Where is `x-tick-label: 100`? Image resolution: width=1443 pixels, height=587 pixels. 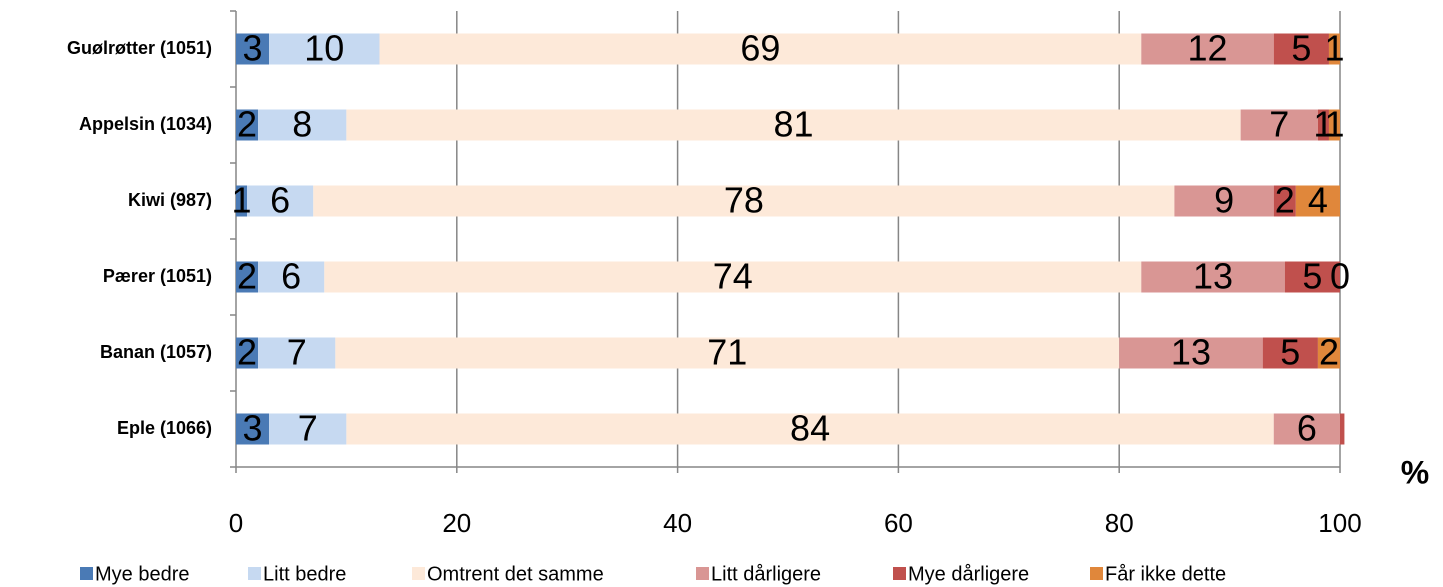
x-tick-label: 100 is located at coordinates (1339, 523).